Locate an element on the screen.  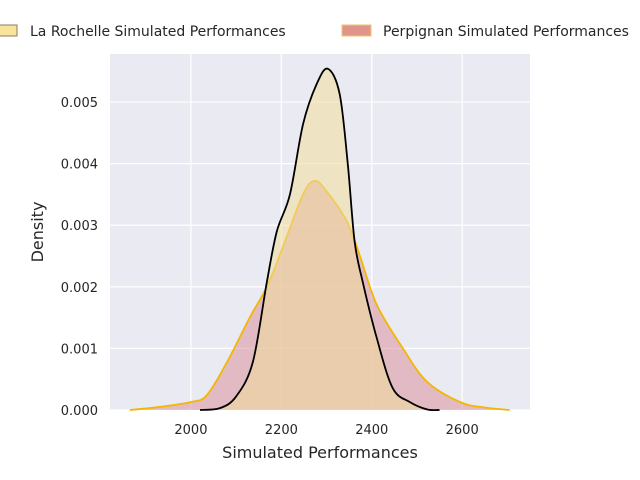
y-tick-label: 0.005 is located at coordinates (79, 103).